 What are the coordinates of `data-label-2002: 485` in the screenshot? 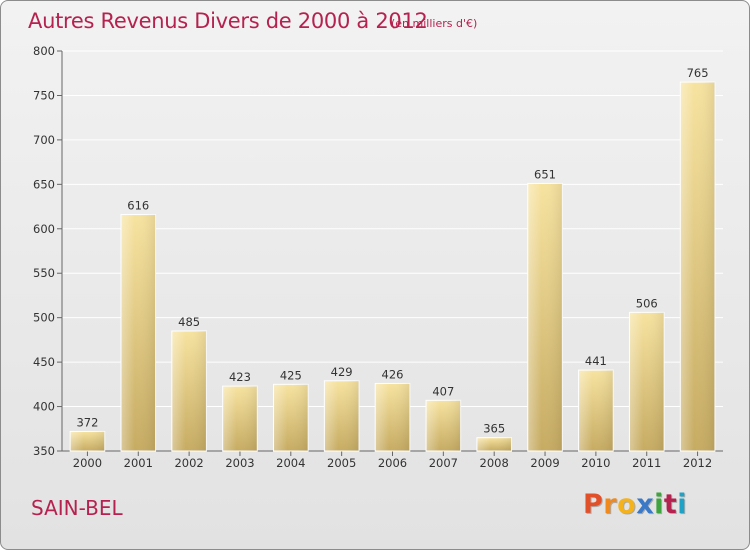 It's located at (189, 322).